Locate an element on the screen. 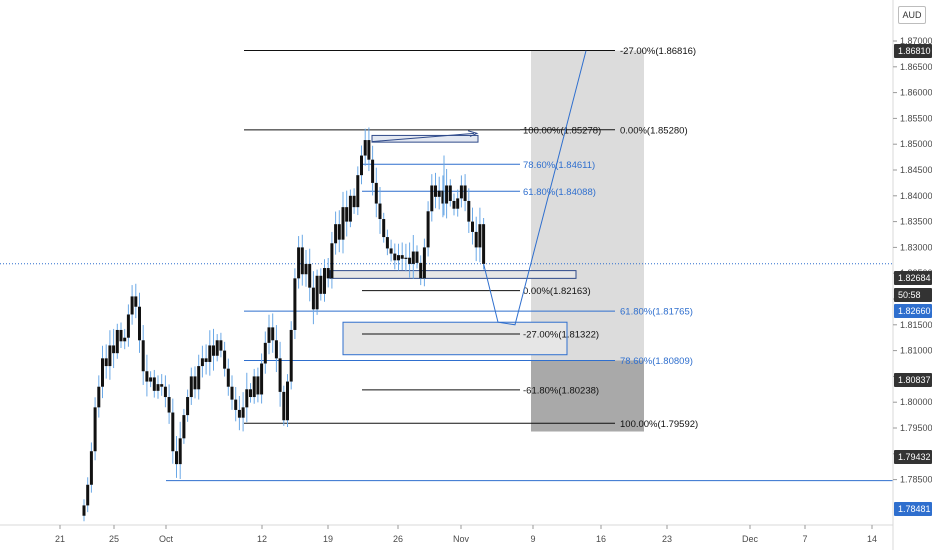 This screenshot has width=932, height=550. y-tick-label: 1.87000 is located at coordinates (916, 41).